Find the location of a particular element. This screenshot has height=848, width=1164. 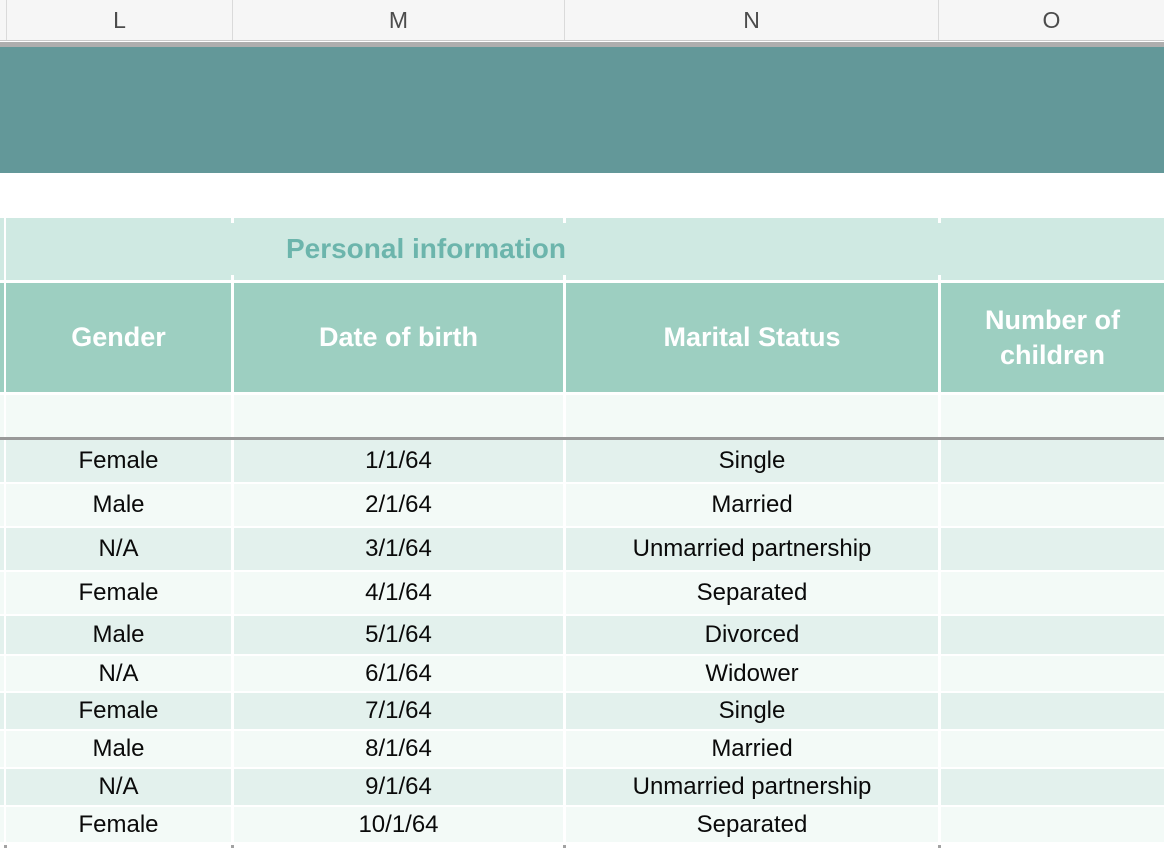

cell-marital-status: Divorced is located at coordinates (752, 635).